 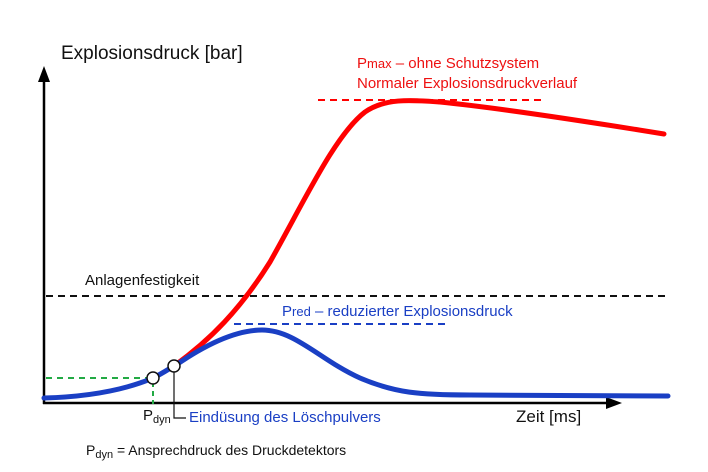 I want to click on pred-label-rest: – reduzierter Explosionsdruck, so click(x=411, y=311).